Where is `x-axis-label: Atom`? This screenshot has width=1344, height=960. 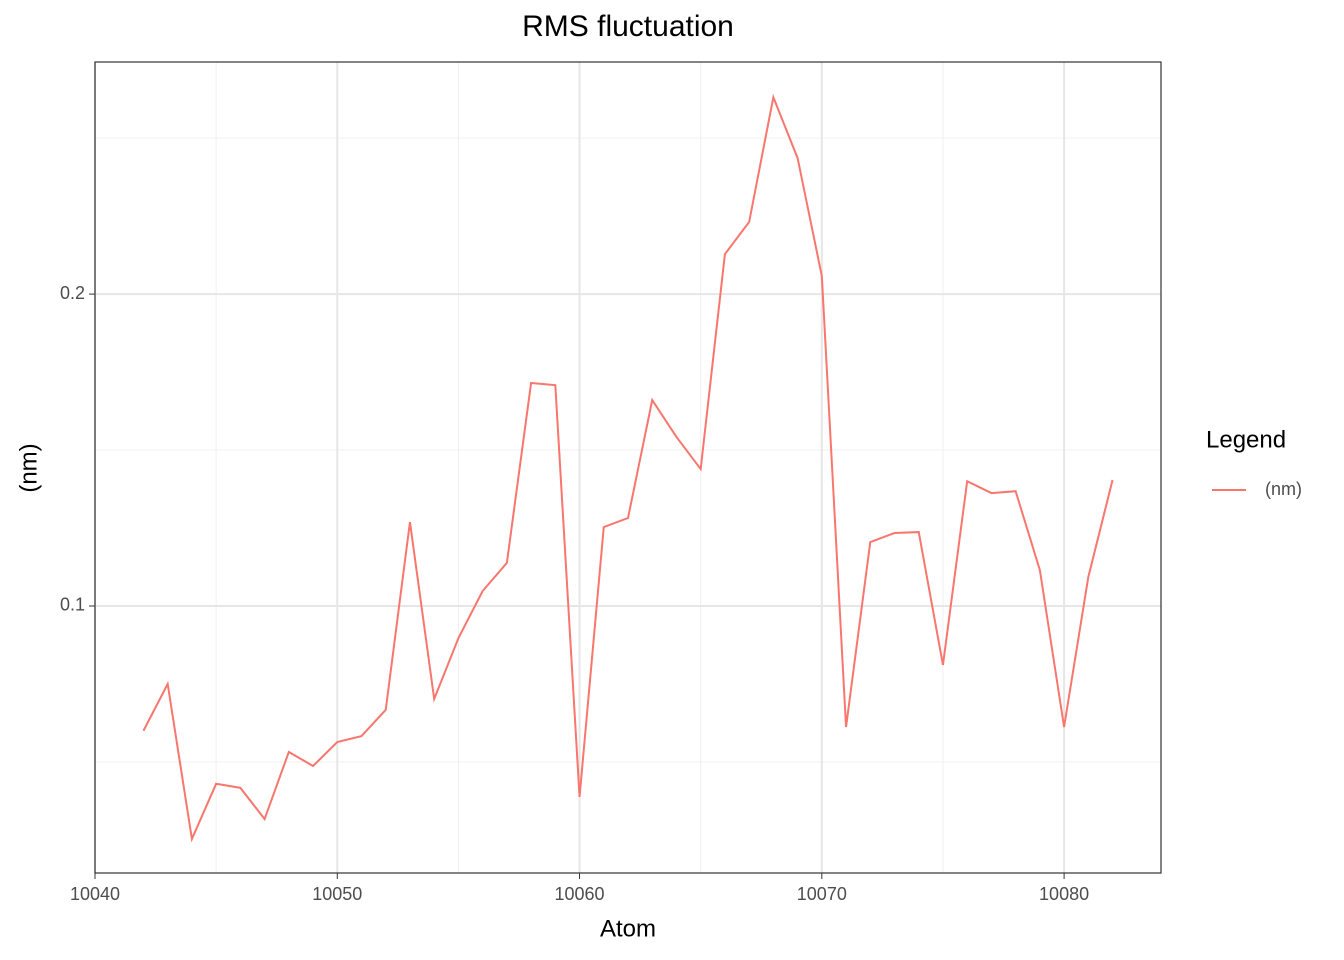 x-axis-label: Atom is located at coordinates (628, 928).